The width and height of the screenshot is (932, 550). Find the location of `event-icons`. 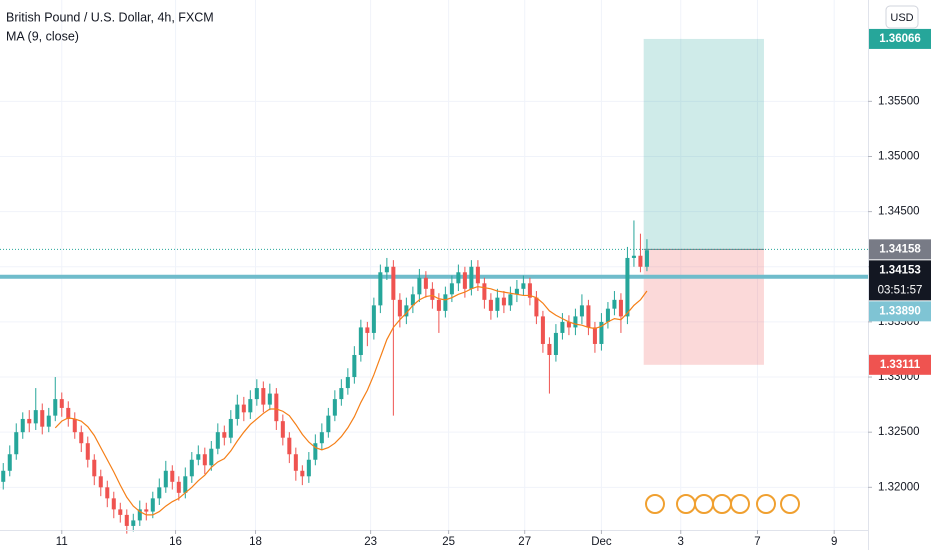

event-icons is located at coordinates (722, 504).